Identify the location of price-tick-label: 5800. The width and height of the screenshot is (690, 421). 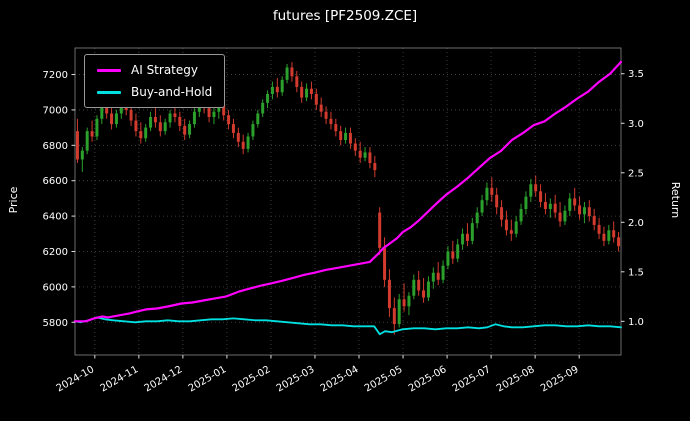
(55, 323).